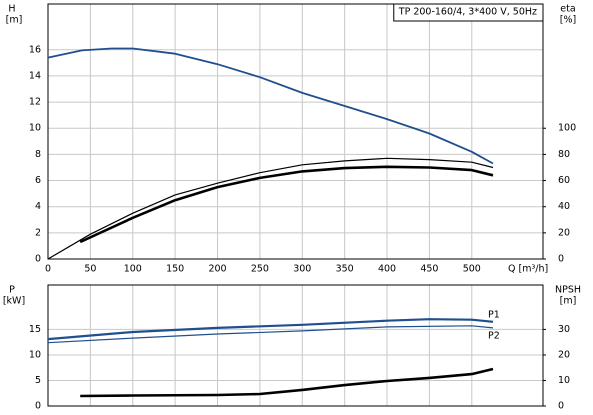  I want to click on annotation: TP 200-160/4, 3*400 V, 50Hz, so click(467, 12).